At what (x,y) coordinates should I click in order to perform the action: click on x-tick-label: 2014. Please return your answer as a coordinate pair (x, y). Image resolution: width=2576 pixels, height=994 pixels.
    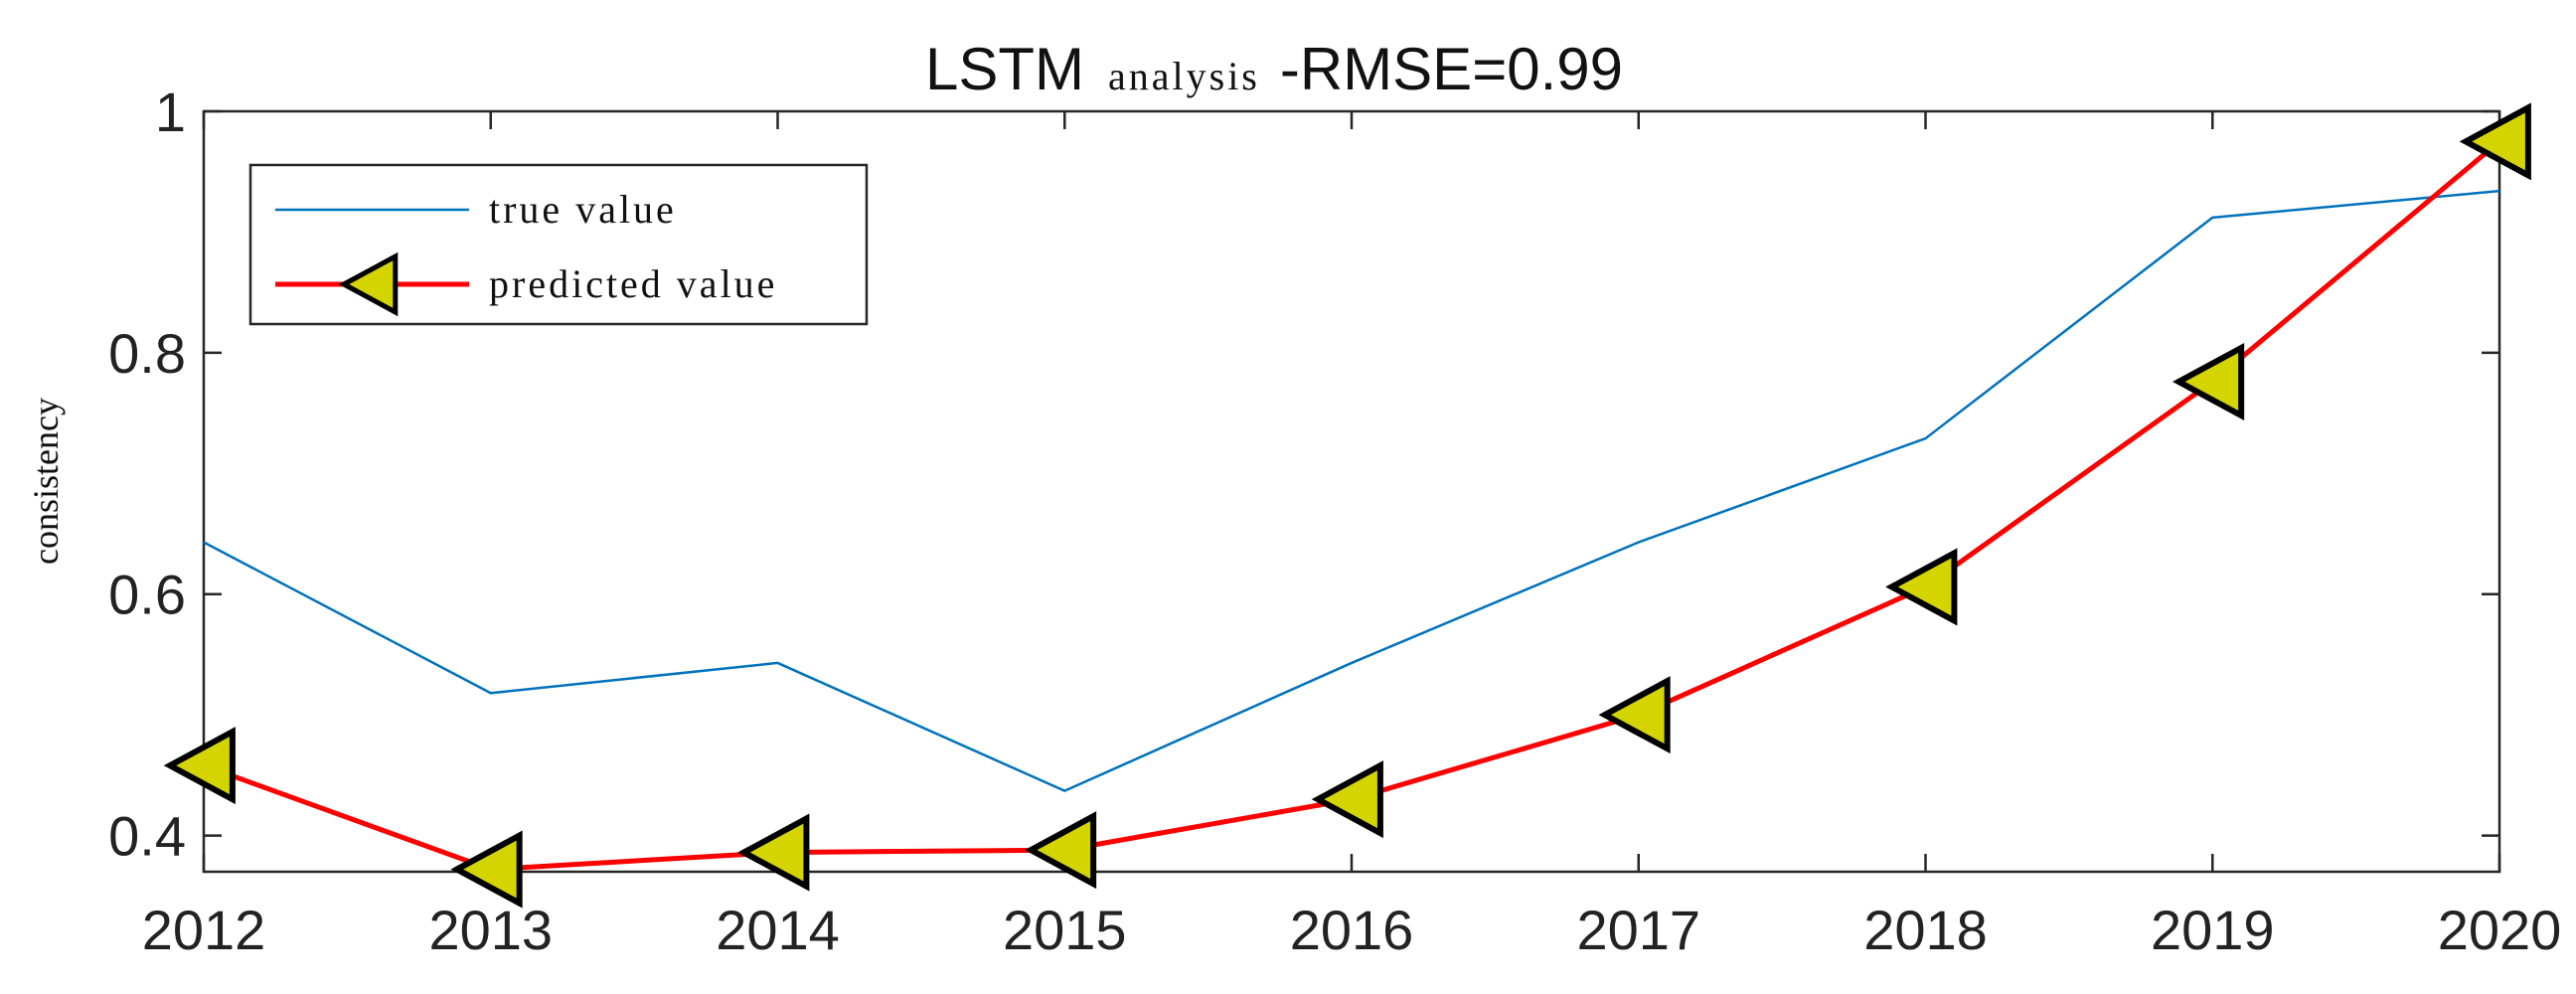
    Looking at the image, I should click on (778, 930).